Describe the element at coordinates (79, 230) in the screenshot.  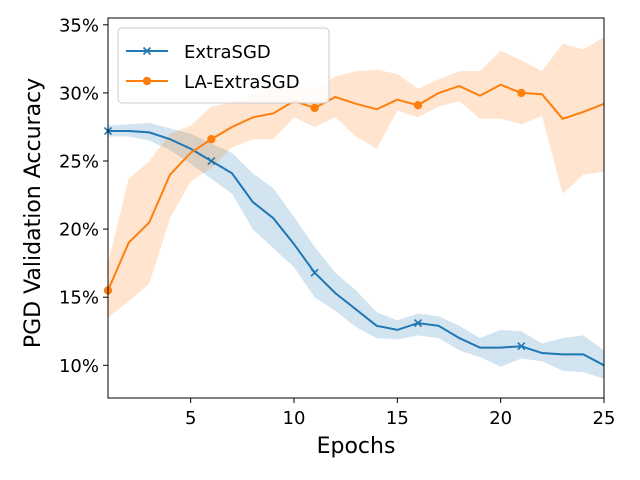
I see `y-tick-label: 20%` at that location.